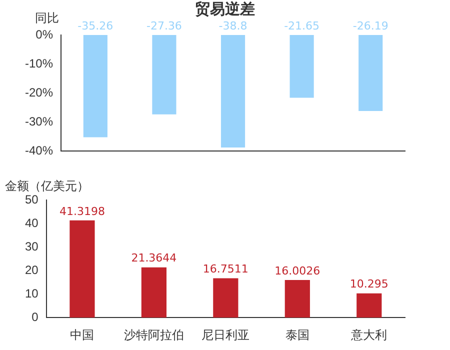 The image size is (450, 350). I want to click on y-axis-title: 同比, so click(47, 18).